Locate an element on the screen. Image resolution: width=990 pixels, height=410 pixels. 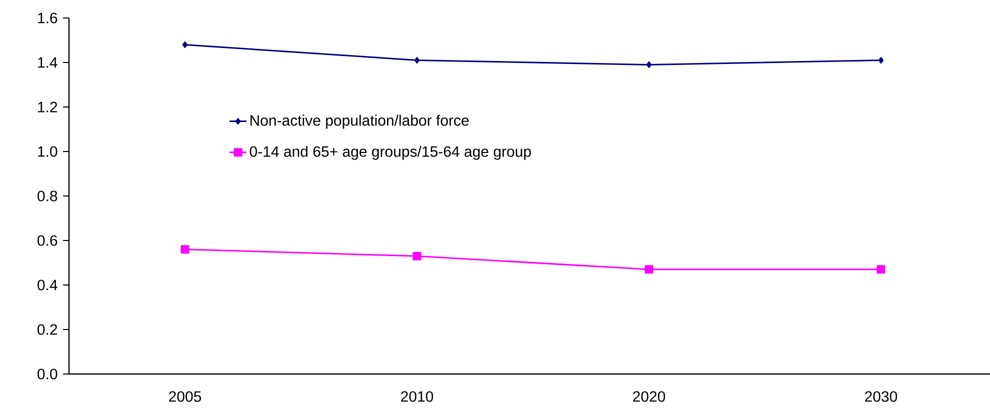
y-tick-label: 0.6 is located at coordinates (48, 240).